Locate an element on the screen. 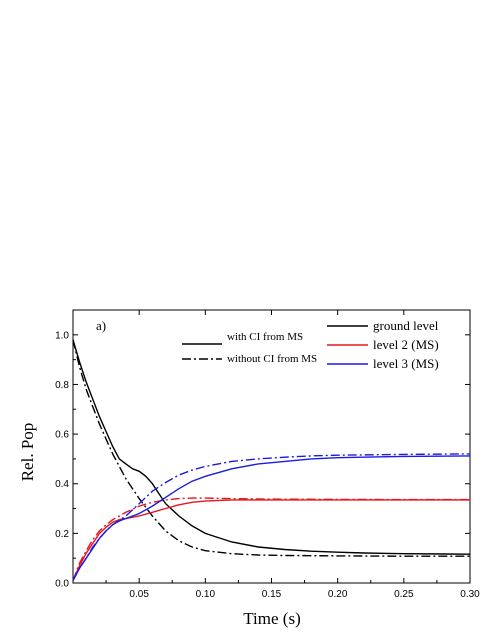 The width and height of the screenshot is (491, 635). panel-label: a) is located at coordinates (101, 325).